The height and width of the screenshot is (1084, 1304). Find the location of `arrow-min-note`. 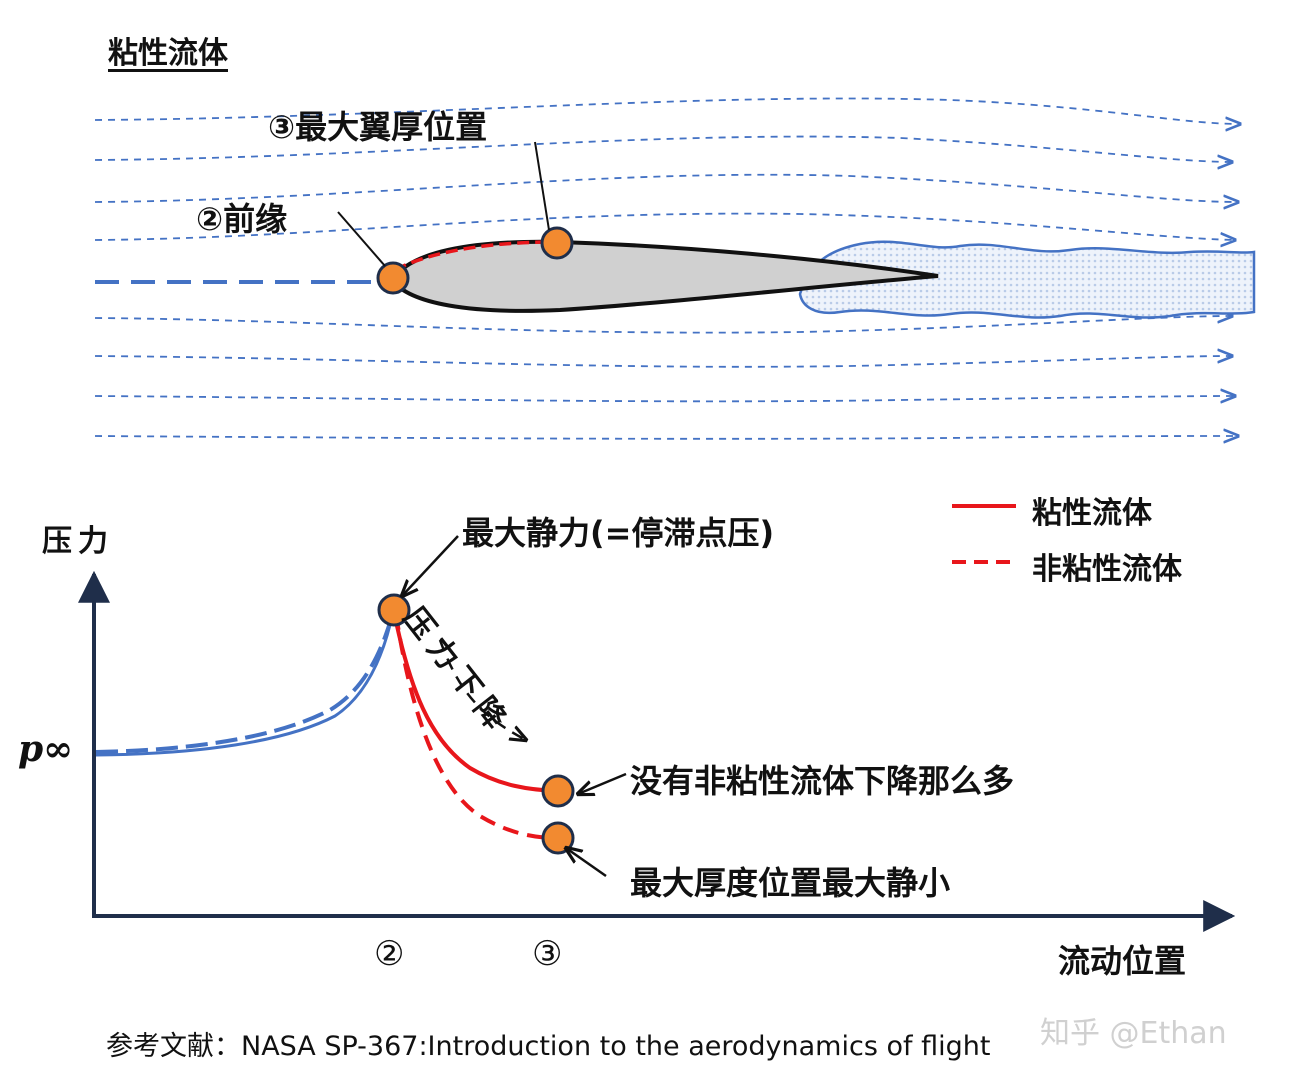

arrow-min-note is located at coordinates (586, 863).